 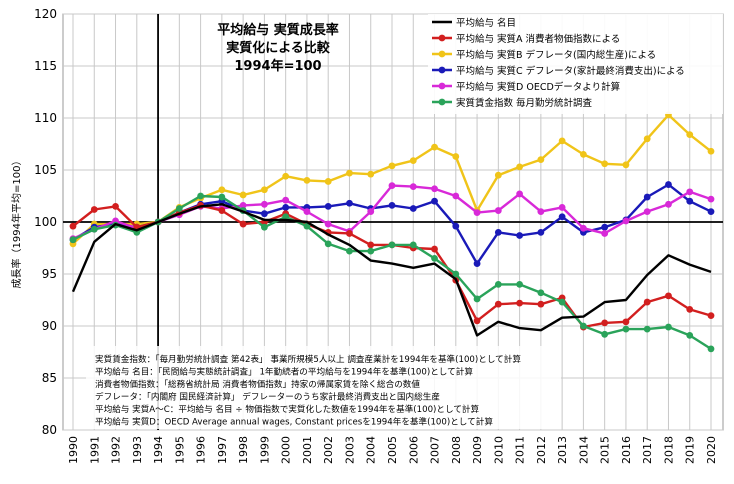 I want to click on legend-label: 平均給与 実質B デフレータ(国内総生産)による, so click(x=556, y=55).